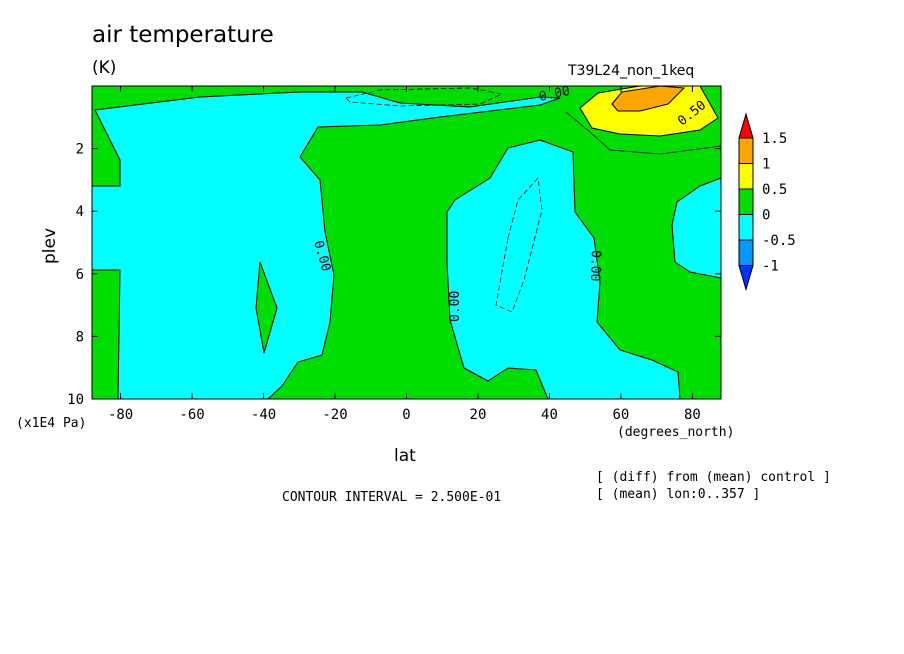  Describe the element at coordinates (766, 216) in the screenshot. I see `colorbar-level-label: 0` at that location.